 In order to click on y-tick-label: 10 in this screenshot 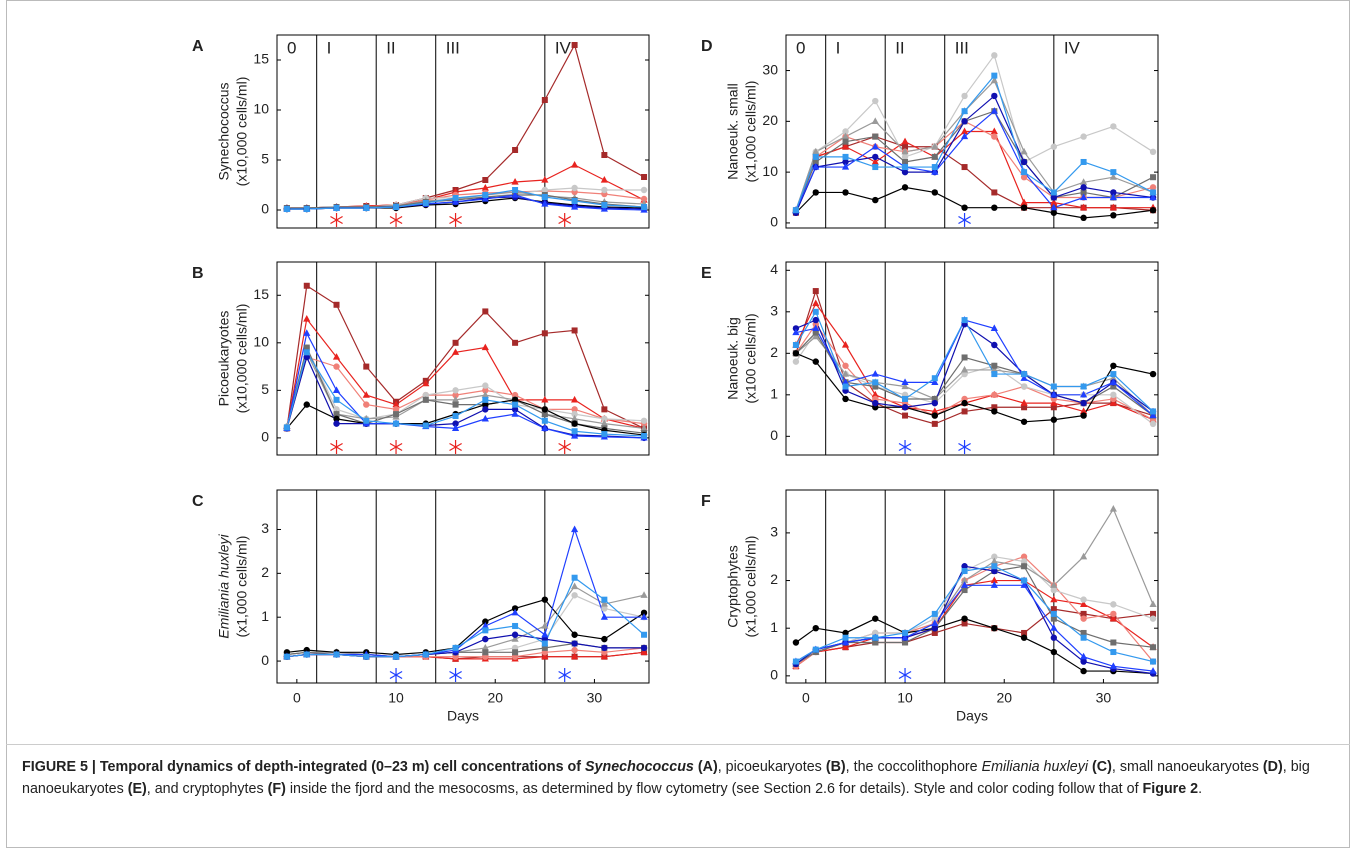, I will do `click(770, 171)`.